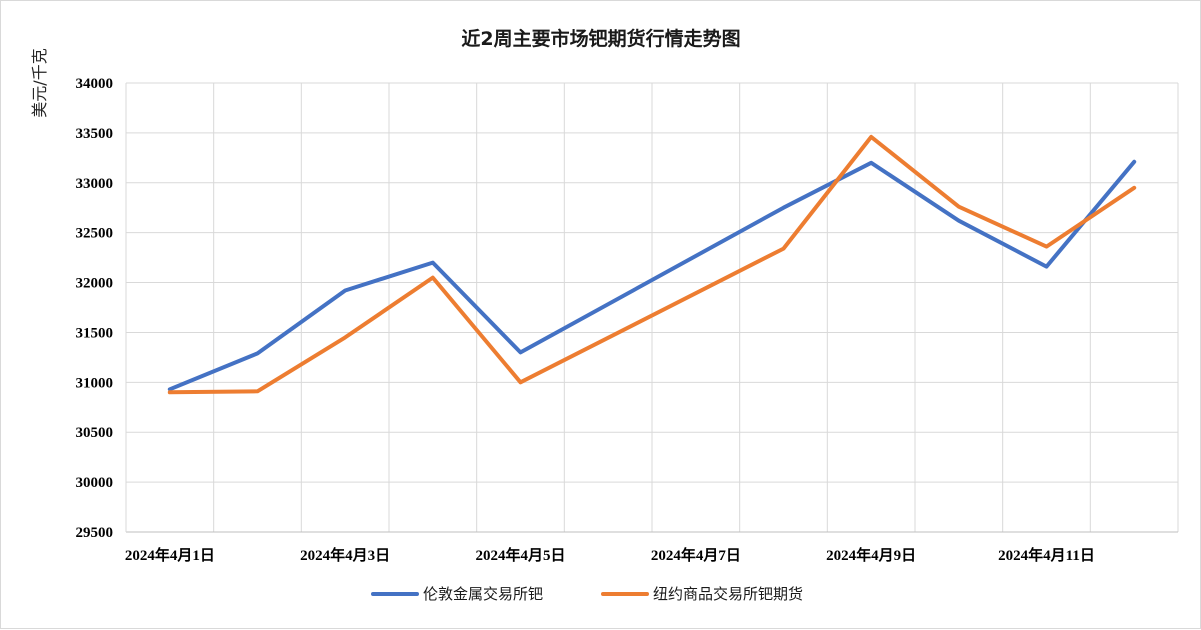 This screenshot has width=1201, height=630. I want to click on x-tick-label: 2024年4月1日, so click(170, 555).